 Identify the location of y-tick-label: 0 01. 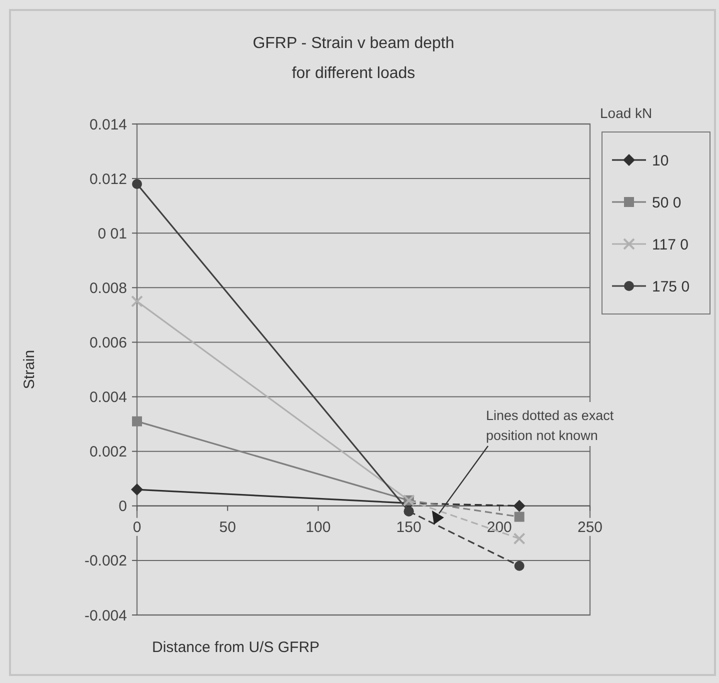
(112, 233).